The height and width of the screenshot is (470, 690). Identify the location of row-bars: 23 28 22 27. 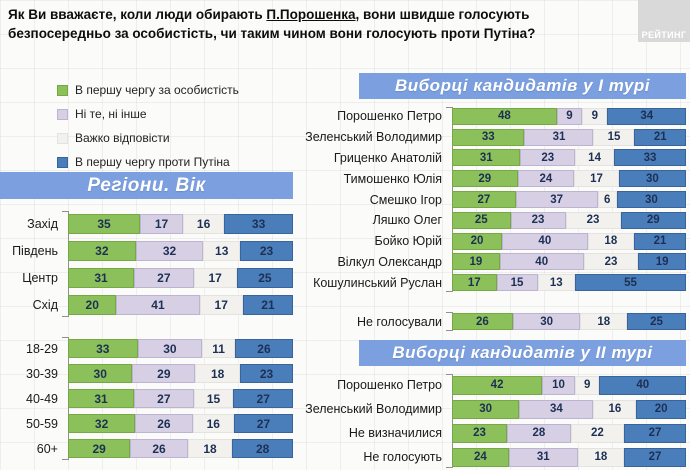
(569, 433).